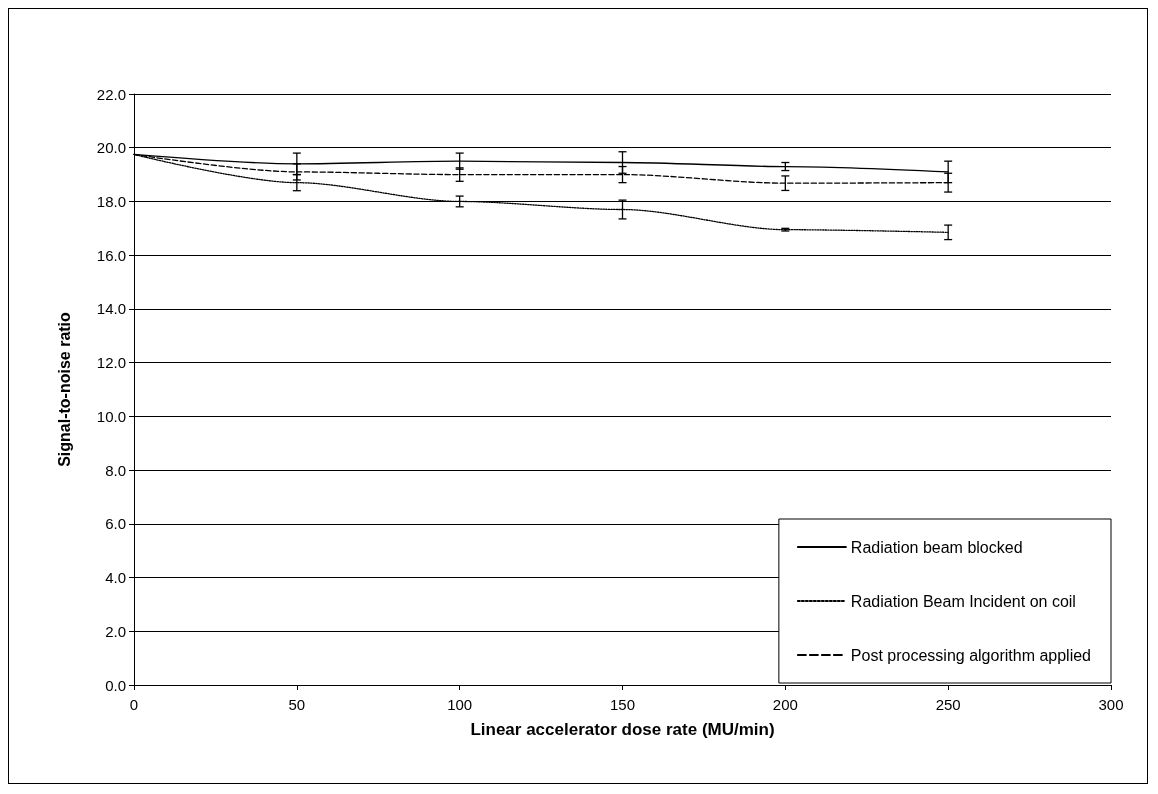 The width and height of the screenshot is (1158, 794). What do you see at coordinates (963, 601) in the screenshot?
I see `legend-label: Radiation Beam Incident on coil` at bounding box center [963, 601].